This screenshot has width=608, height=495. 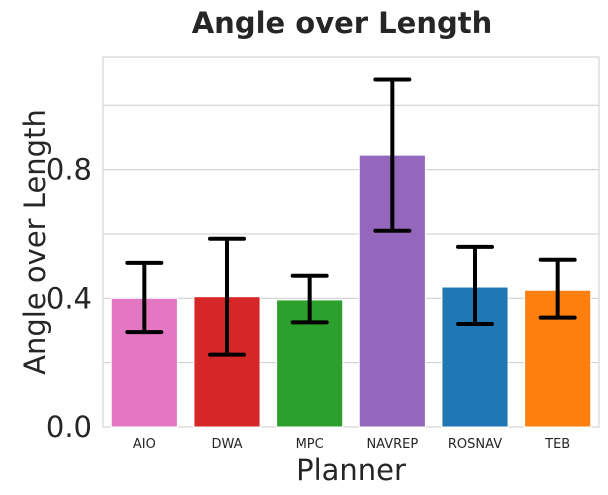 I want to click on x-tick-label: DWA, so click(x=226, y=444).